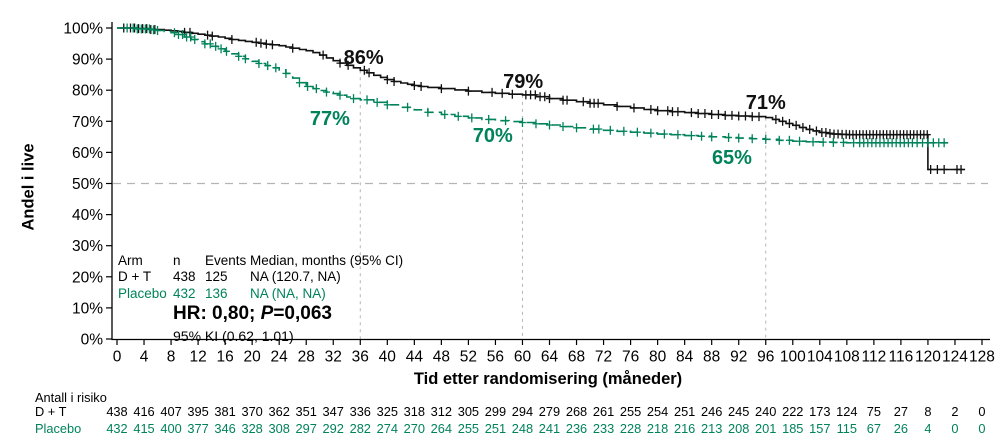  What do you see at coordinates (874, 357) in the screenshot?
I see `x-tick-label-112: 112` at bounding box center [874, 357].